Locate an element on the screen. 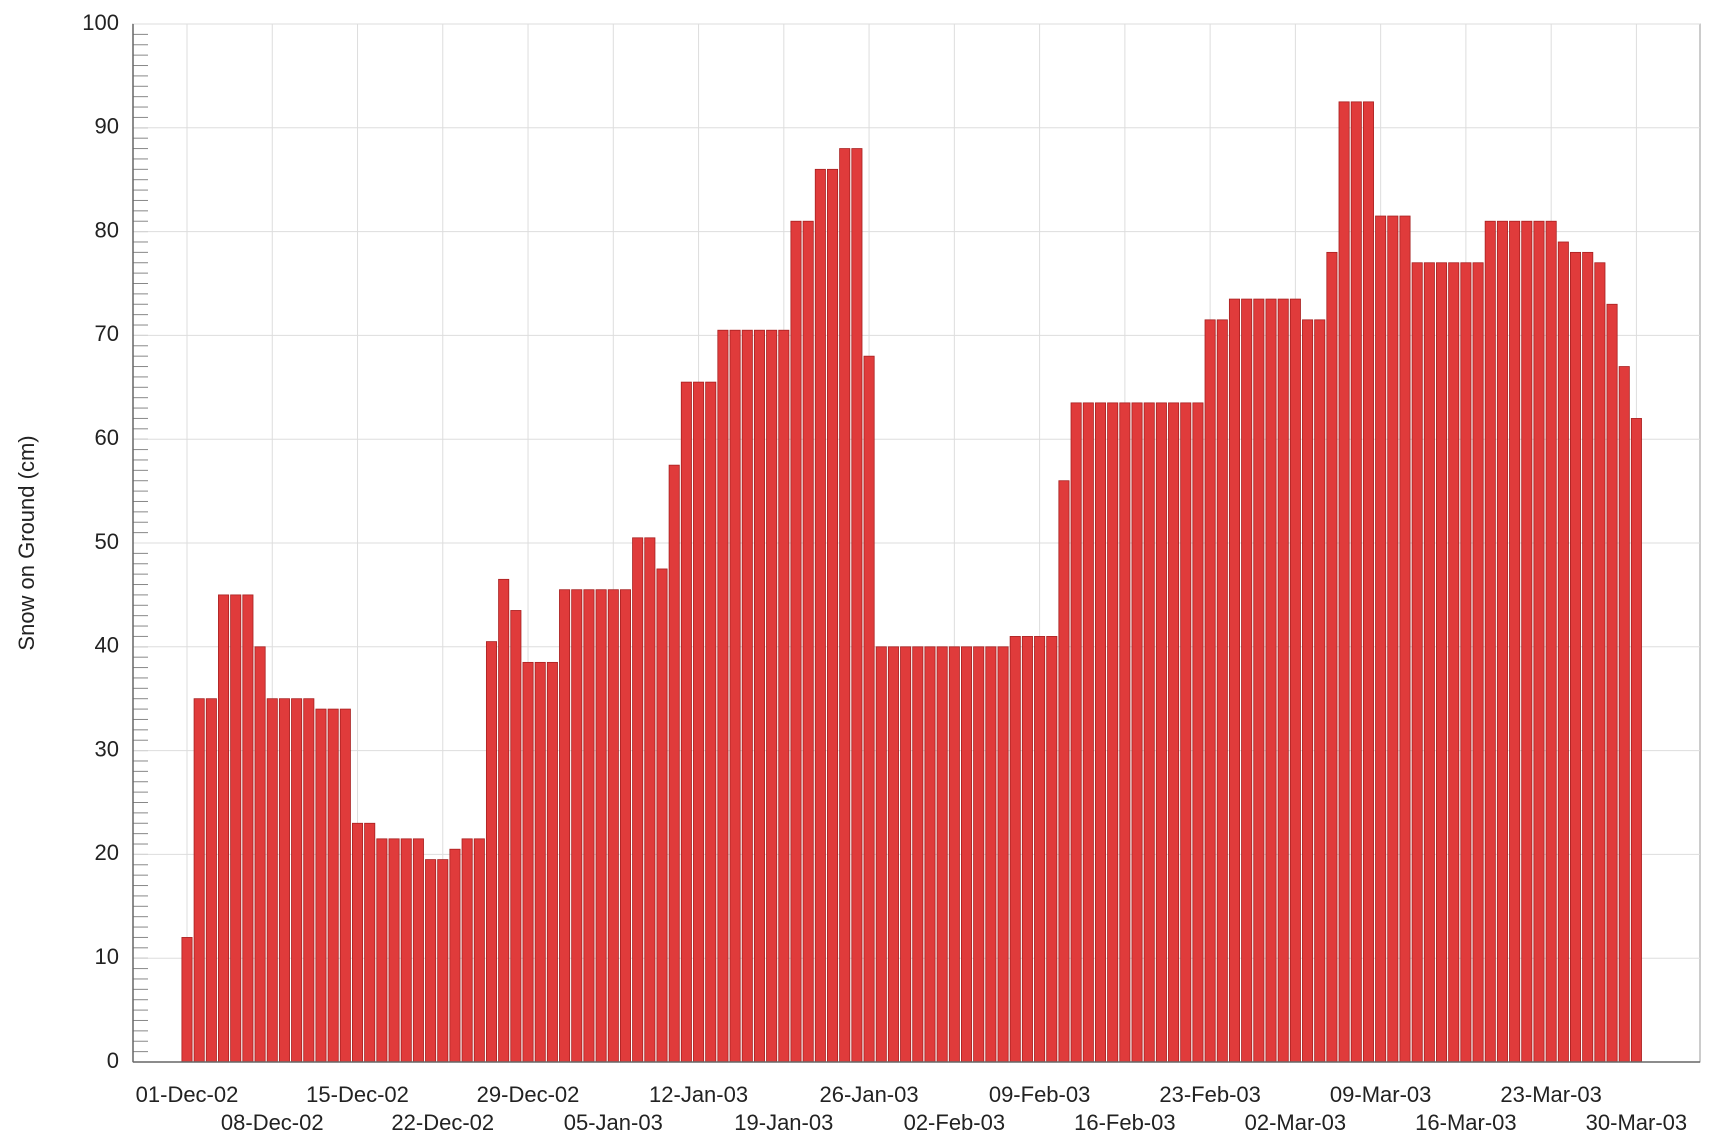 This screenshot has width=1722, height=1139. y-tick-label: 100 is located at coordinates (100, 22).